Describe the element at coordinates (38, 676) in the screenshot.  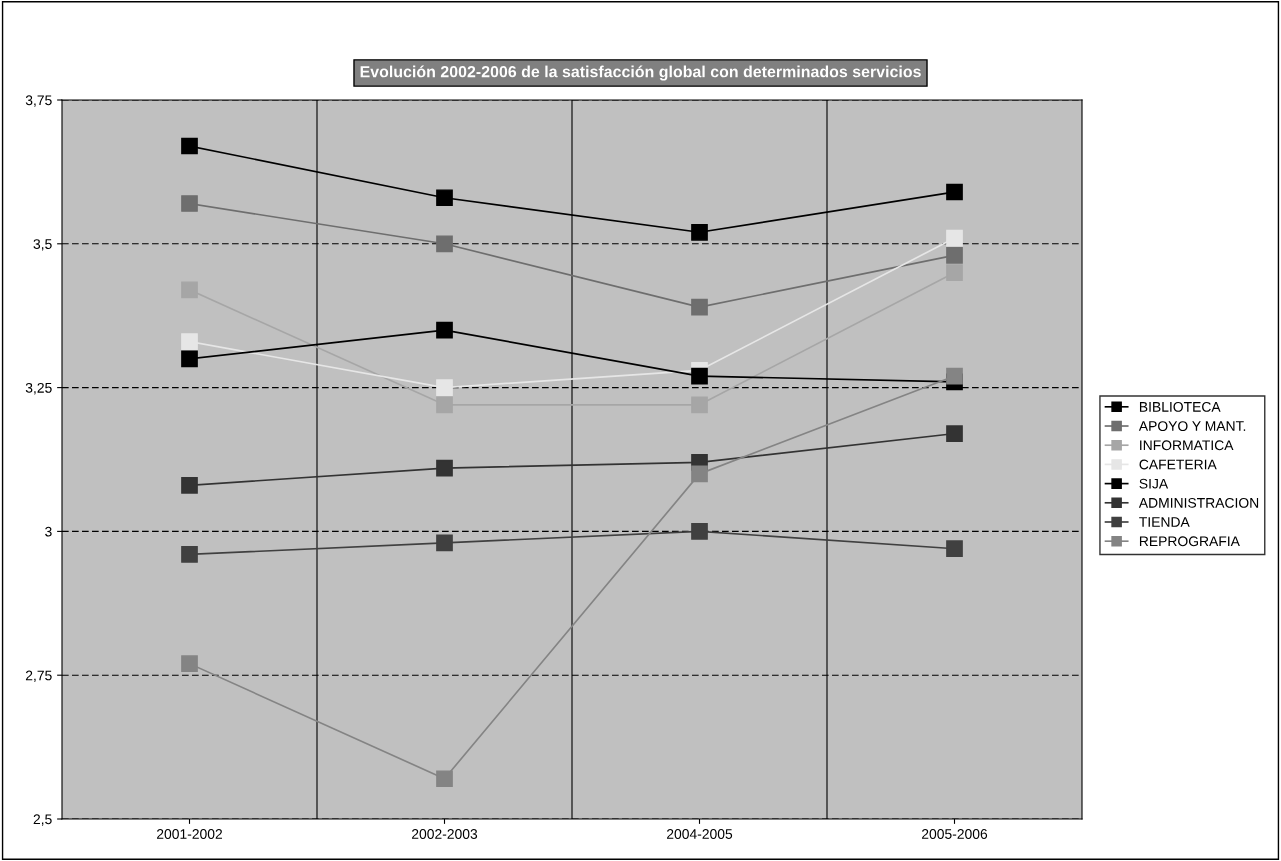
I see `y-tick-label: 2,75` at that location.